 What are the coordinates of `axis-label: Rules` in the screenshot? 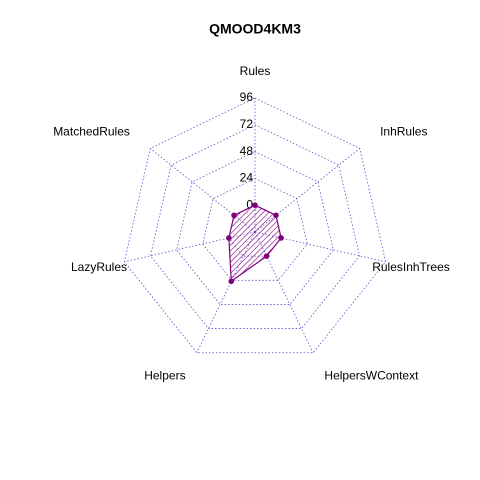 It's located at (255, 71).